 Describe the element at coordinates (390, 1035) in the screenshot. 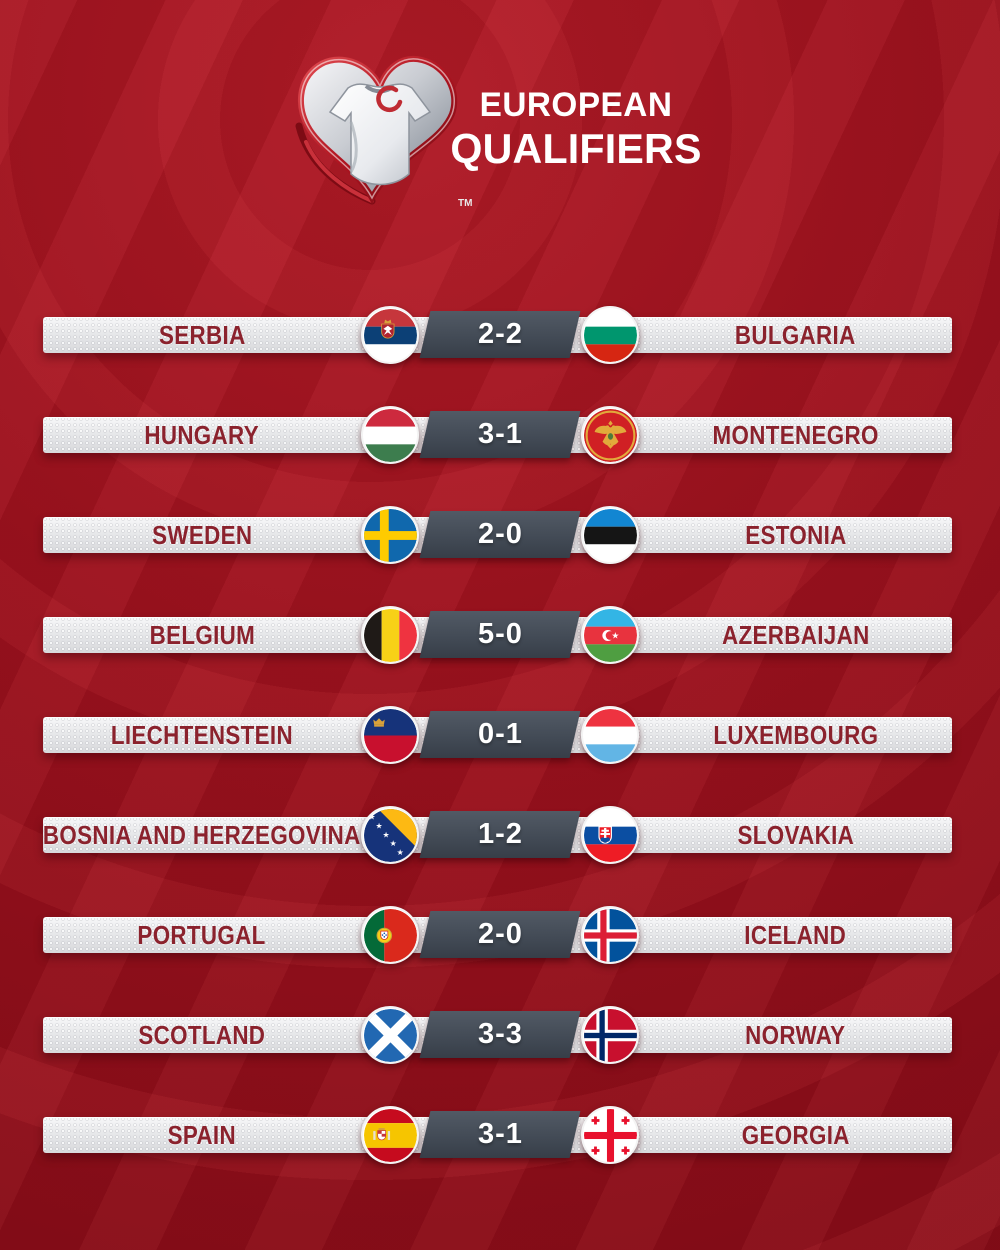

I see `scotland-flag-icon` at that location.